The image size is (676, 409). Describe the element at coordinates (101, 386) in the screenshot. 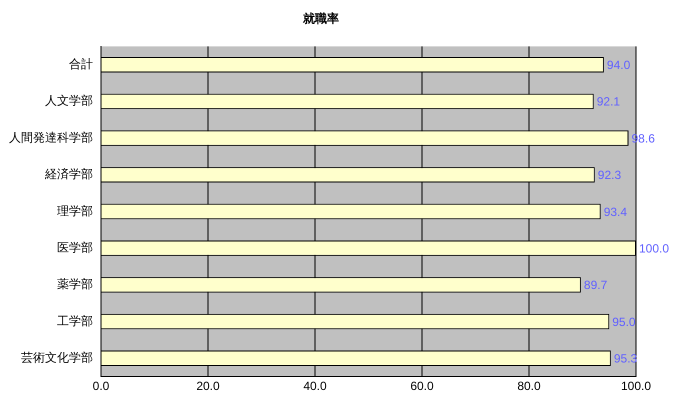

I see `x-tick-label: 0.0` at that location.